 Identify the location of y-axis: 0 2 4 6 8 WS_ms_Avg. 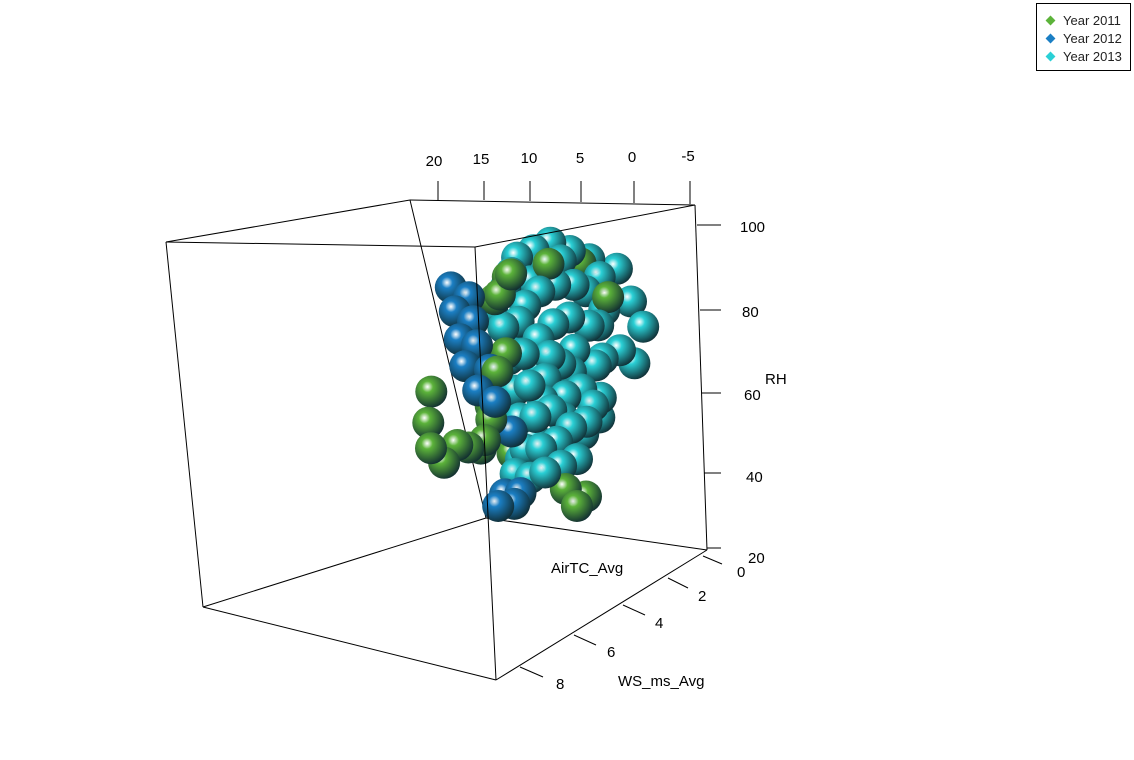
(632, 624).